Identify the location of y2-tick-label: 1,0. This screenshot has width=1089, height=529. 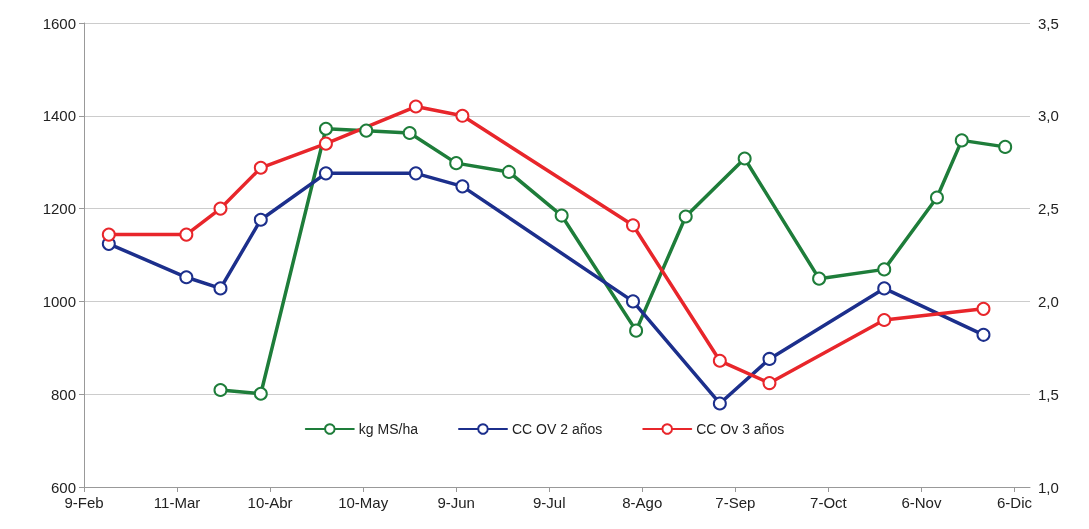
(1048, 487).